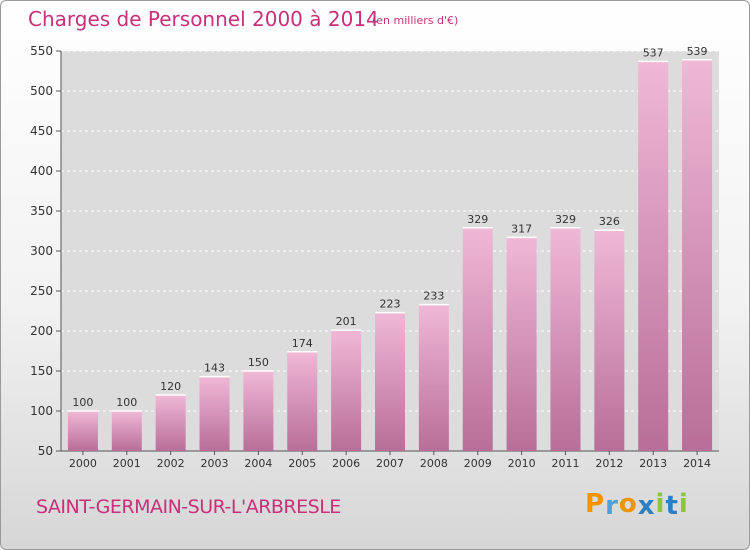 This screenshot has width=750, height=550. What do you see at coordinates (215, 463) in the screenshot?
I see `x-tick-label: 2003` at bounding box center [215, 463].